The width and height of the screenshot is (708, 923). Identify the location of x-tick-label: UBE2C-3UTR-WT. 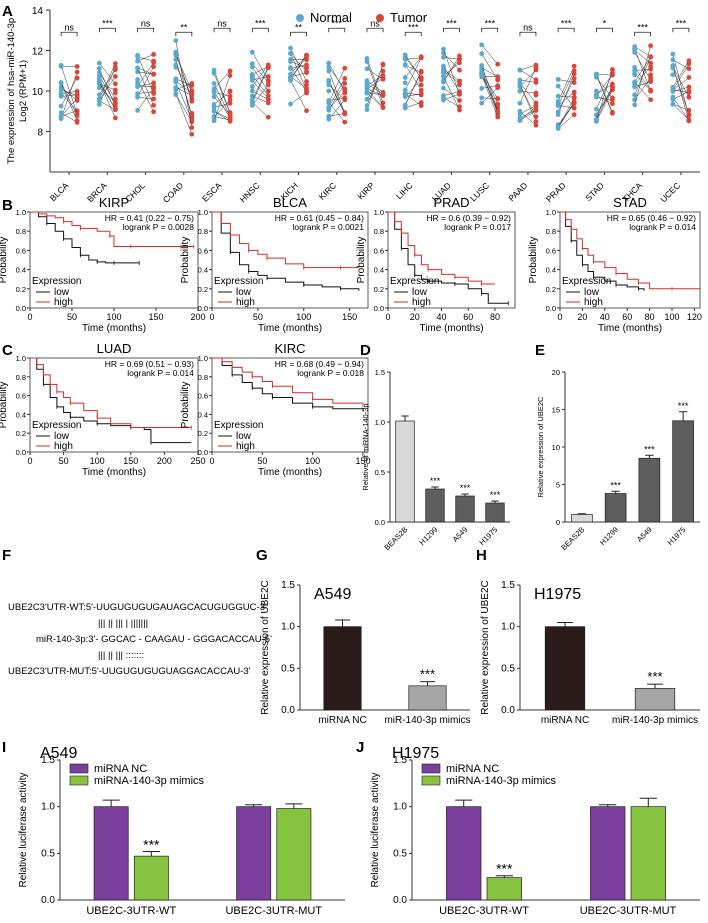
(131, 911).